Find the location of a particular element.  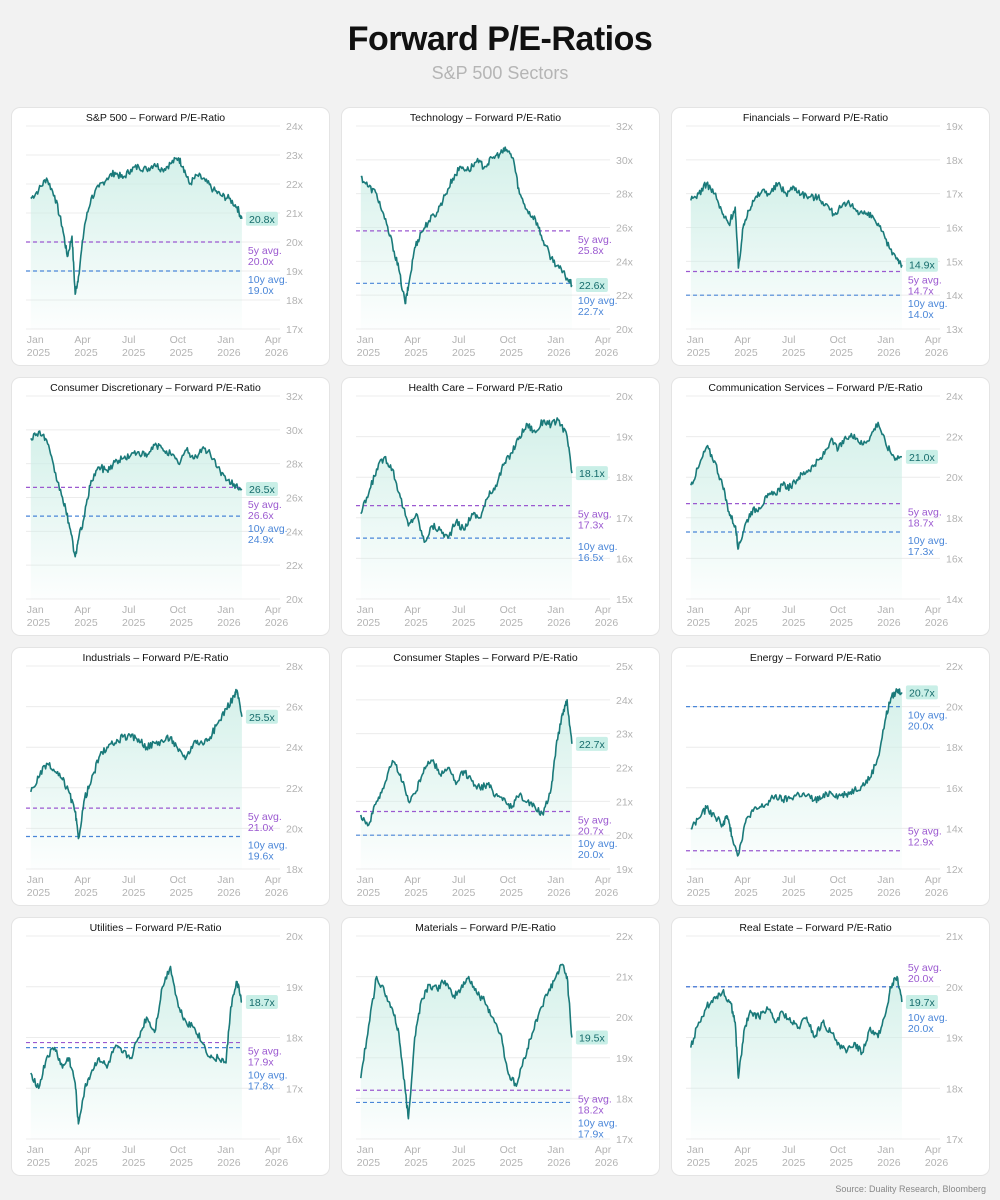

y-tick-label: 23x is located at coordinates (625, 735).